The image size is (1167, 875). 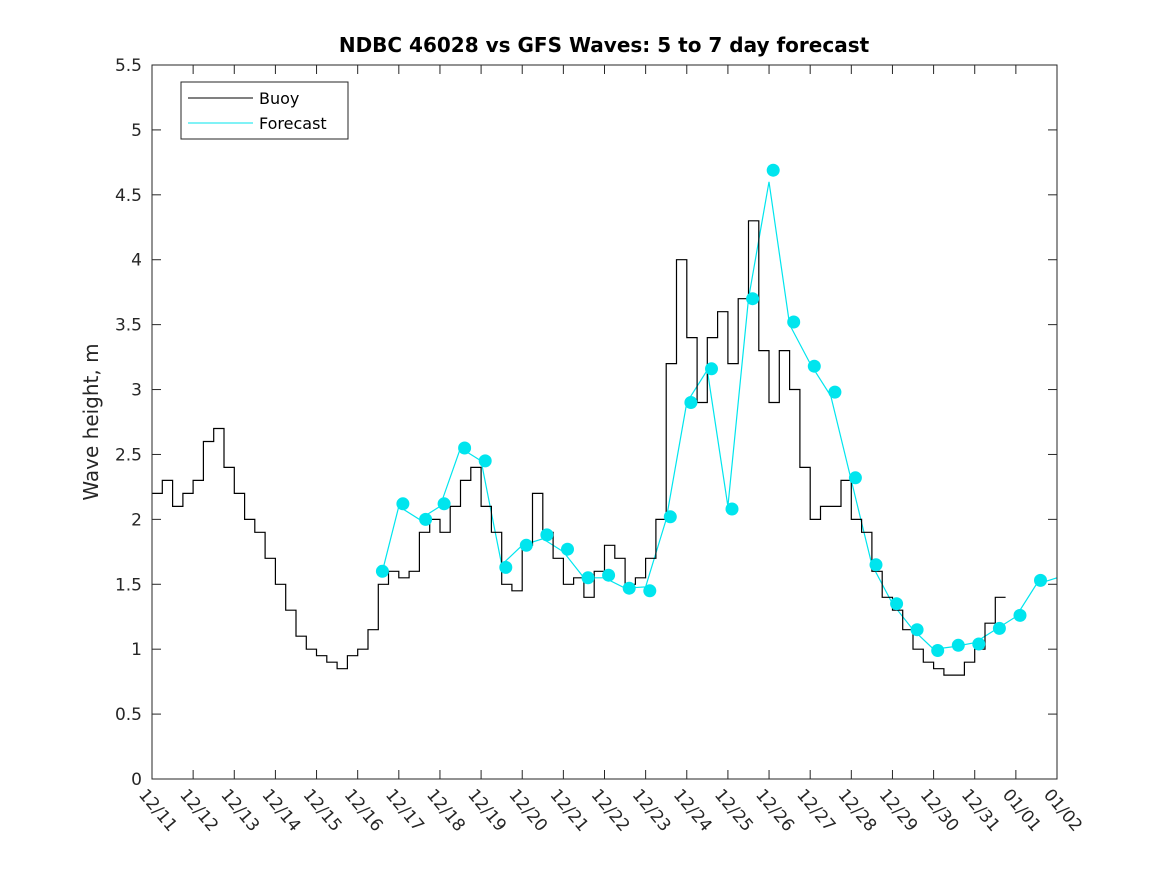 I want to click on y-tick-label: 3.5, so click(x=128, y=326).